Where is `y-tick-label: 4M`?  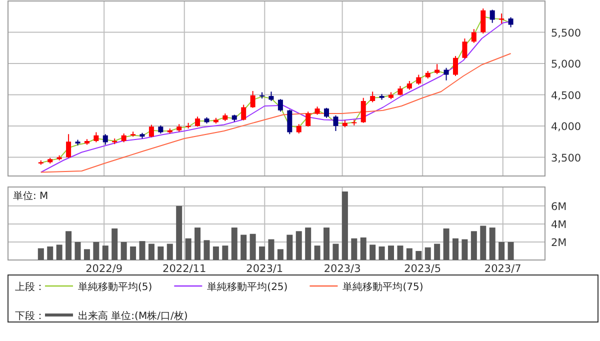 y-tick-label: 4M is located at coordinates (559, 224).